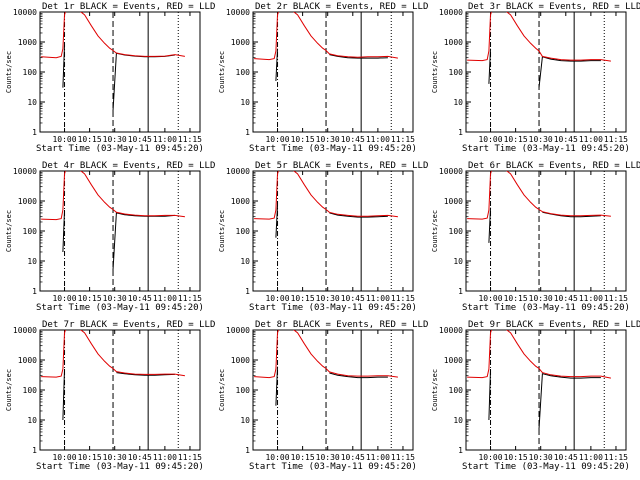 This screenshot has width=640, height=480. Describe the element at coordinates (341, 325) in the screenshot. I see `chart-title: Det 8r BLACK = Events, RED = LLD` at that location.